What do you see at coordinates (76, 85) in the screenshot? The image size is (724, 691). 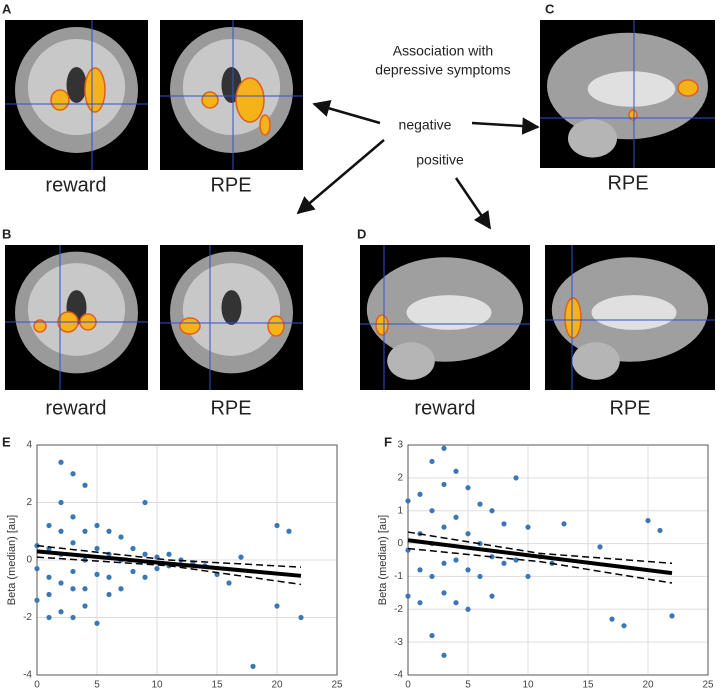 I see `ventricle` at bounding box center [76, 85].